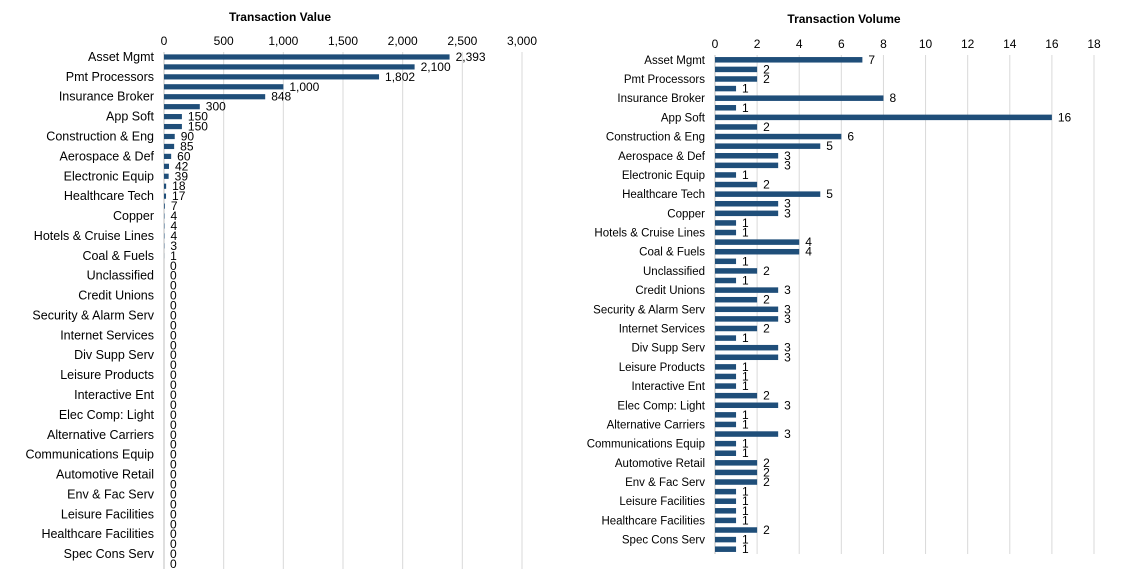 The width and height of the screenshot is (1121, 578). Describe the element at coordinates (179, 186) in the screenshot. I see `bar-value-label: 18` at that location.